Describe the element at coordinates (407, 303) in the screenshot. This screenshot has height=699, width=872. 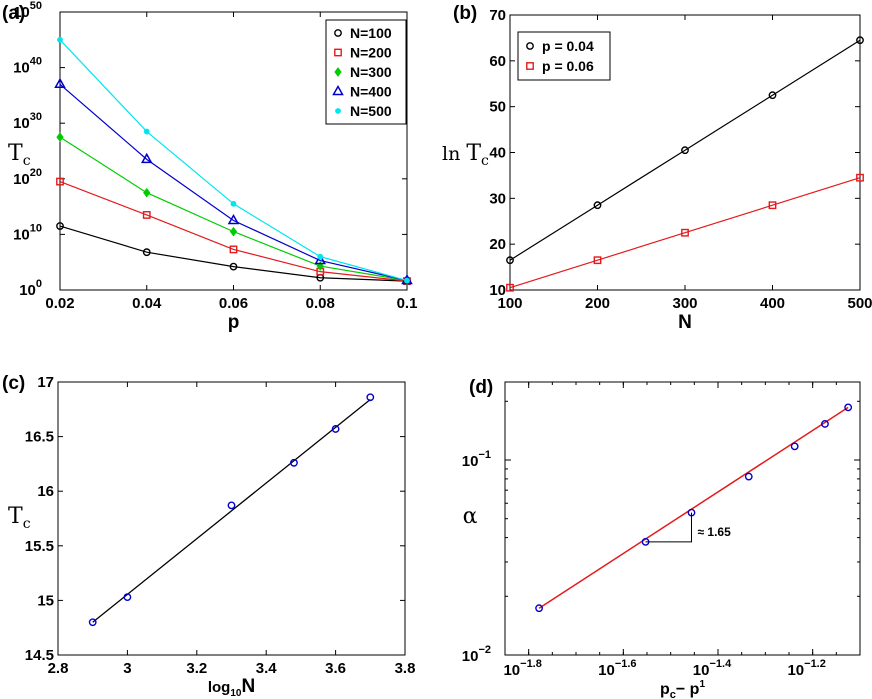
I see `panel-a-xtick-label: 0.1` at that location.